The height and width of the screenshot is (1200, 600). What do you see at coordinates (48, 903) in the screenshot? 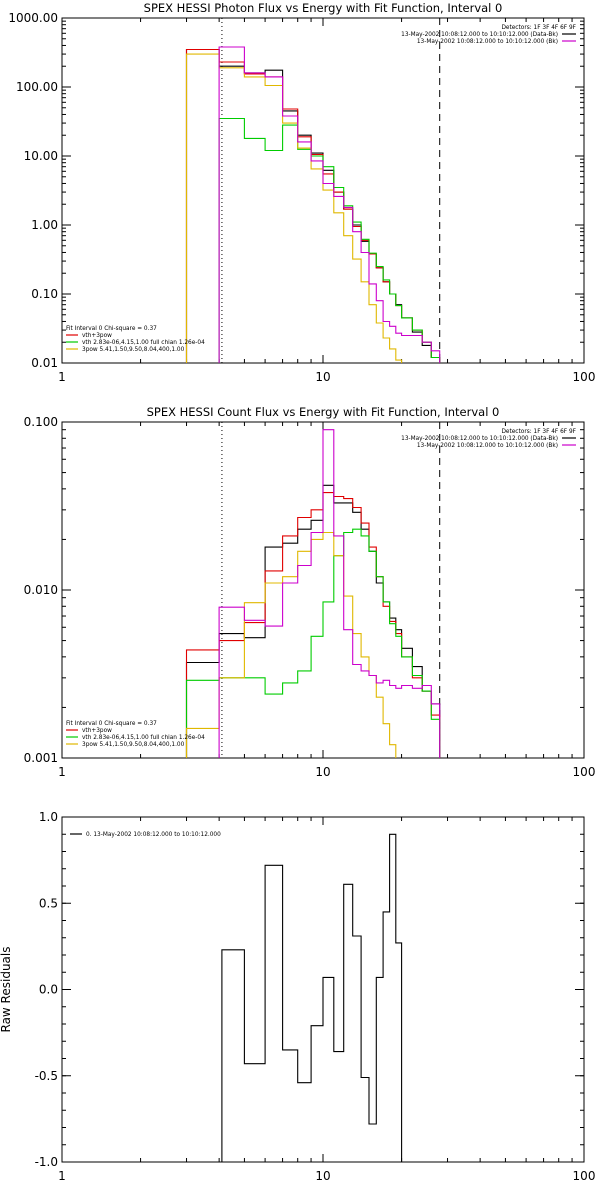
I see `y-tick-label: 0.5` at bounding box center [48, 903].